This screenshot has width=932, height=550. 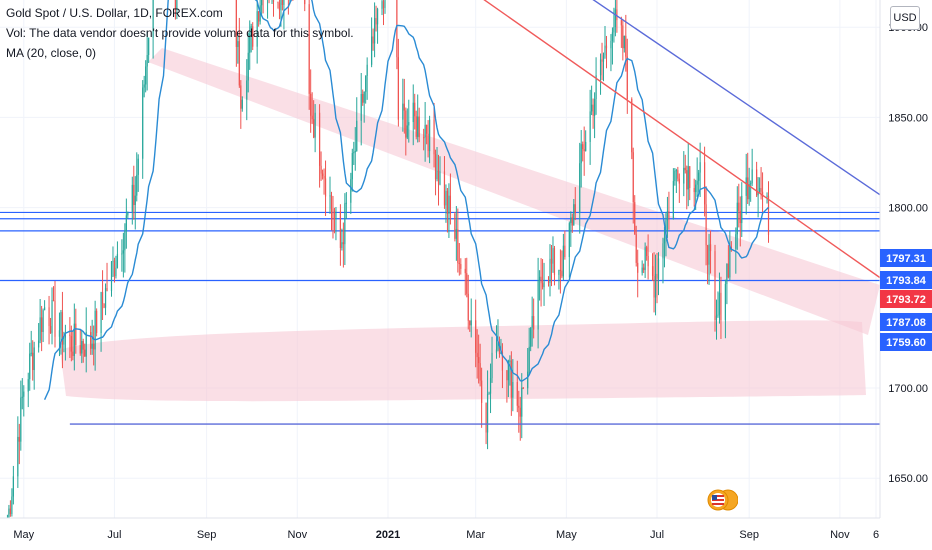 I want to click on symbol-title: Gold Spot / U.S. Dollar, 1D, FOREX.com, so click(x=114, y=13).